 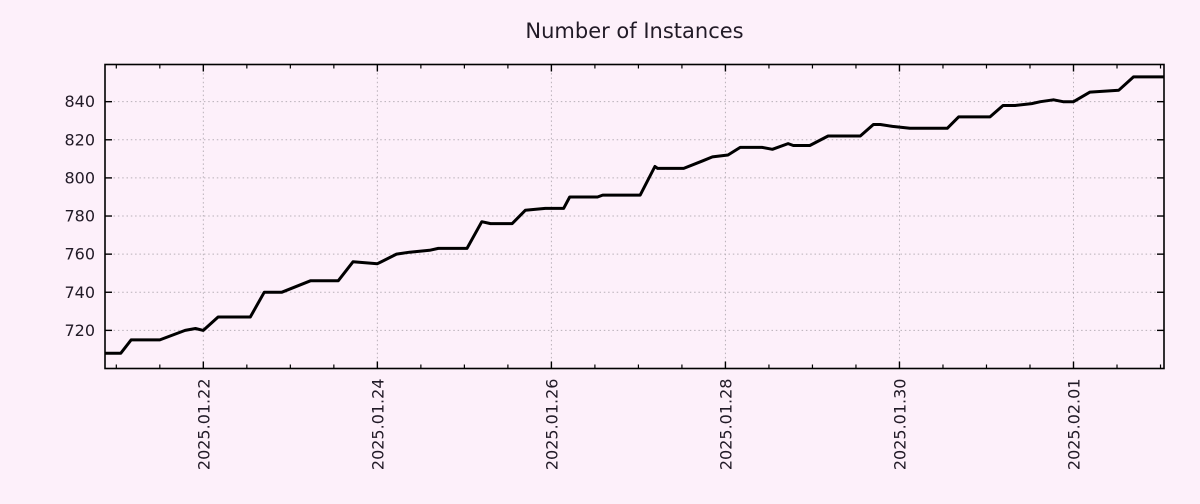 What do you see at coordinates (377, 425) in the screenshot?
I see `x-tick-label: 2025.01.24` at bounding box center [377, 425].